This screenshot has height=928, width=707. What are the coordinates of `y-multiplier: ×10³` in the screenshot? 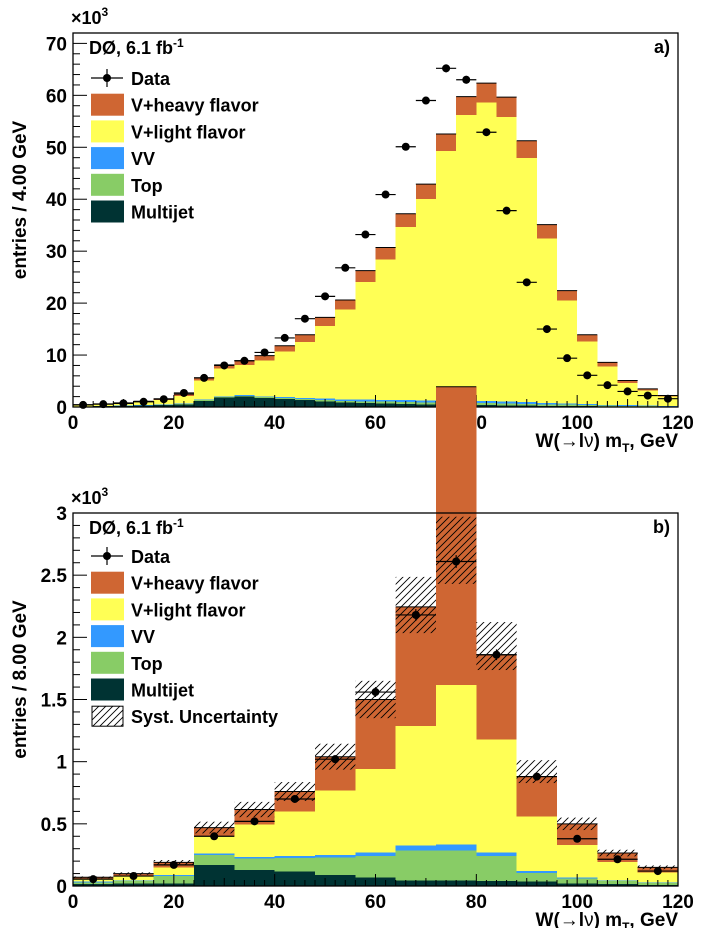 It's located at (90, 16).